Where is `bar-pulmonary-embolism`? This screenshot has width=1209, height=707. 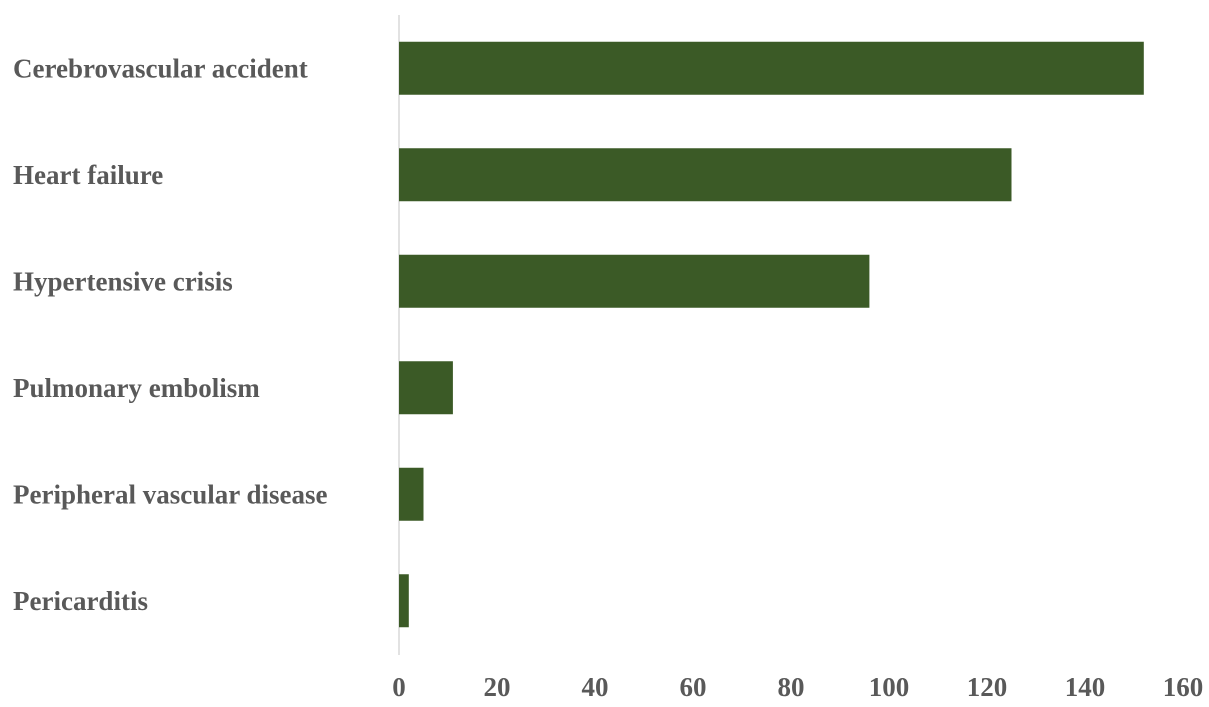
bar-pulmonary-embolism is located at coordinates (426, 388).